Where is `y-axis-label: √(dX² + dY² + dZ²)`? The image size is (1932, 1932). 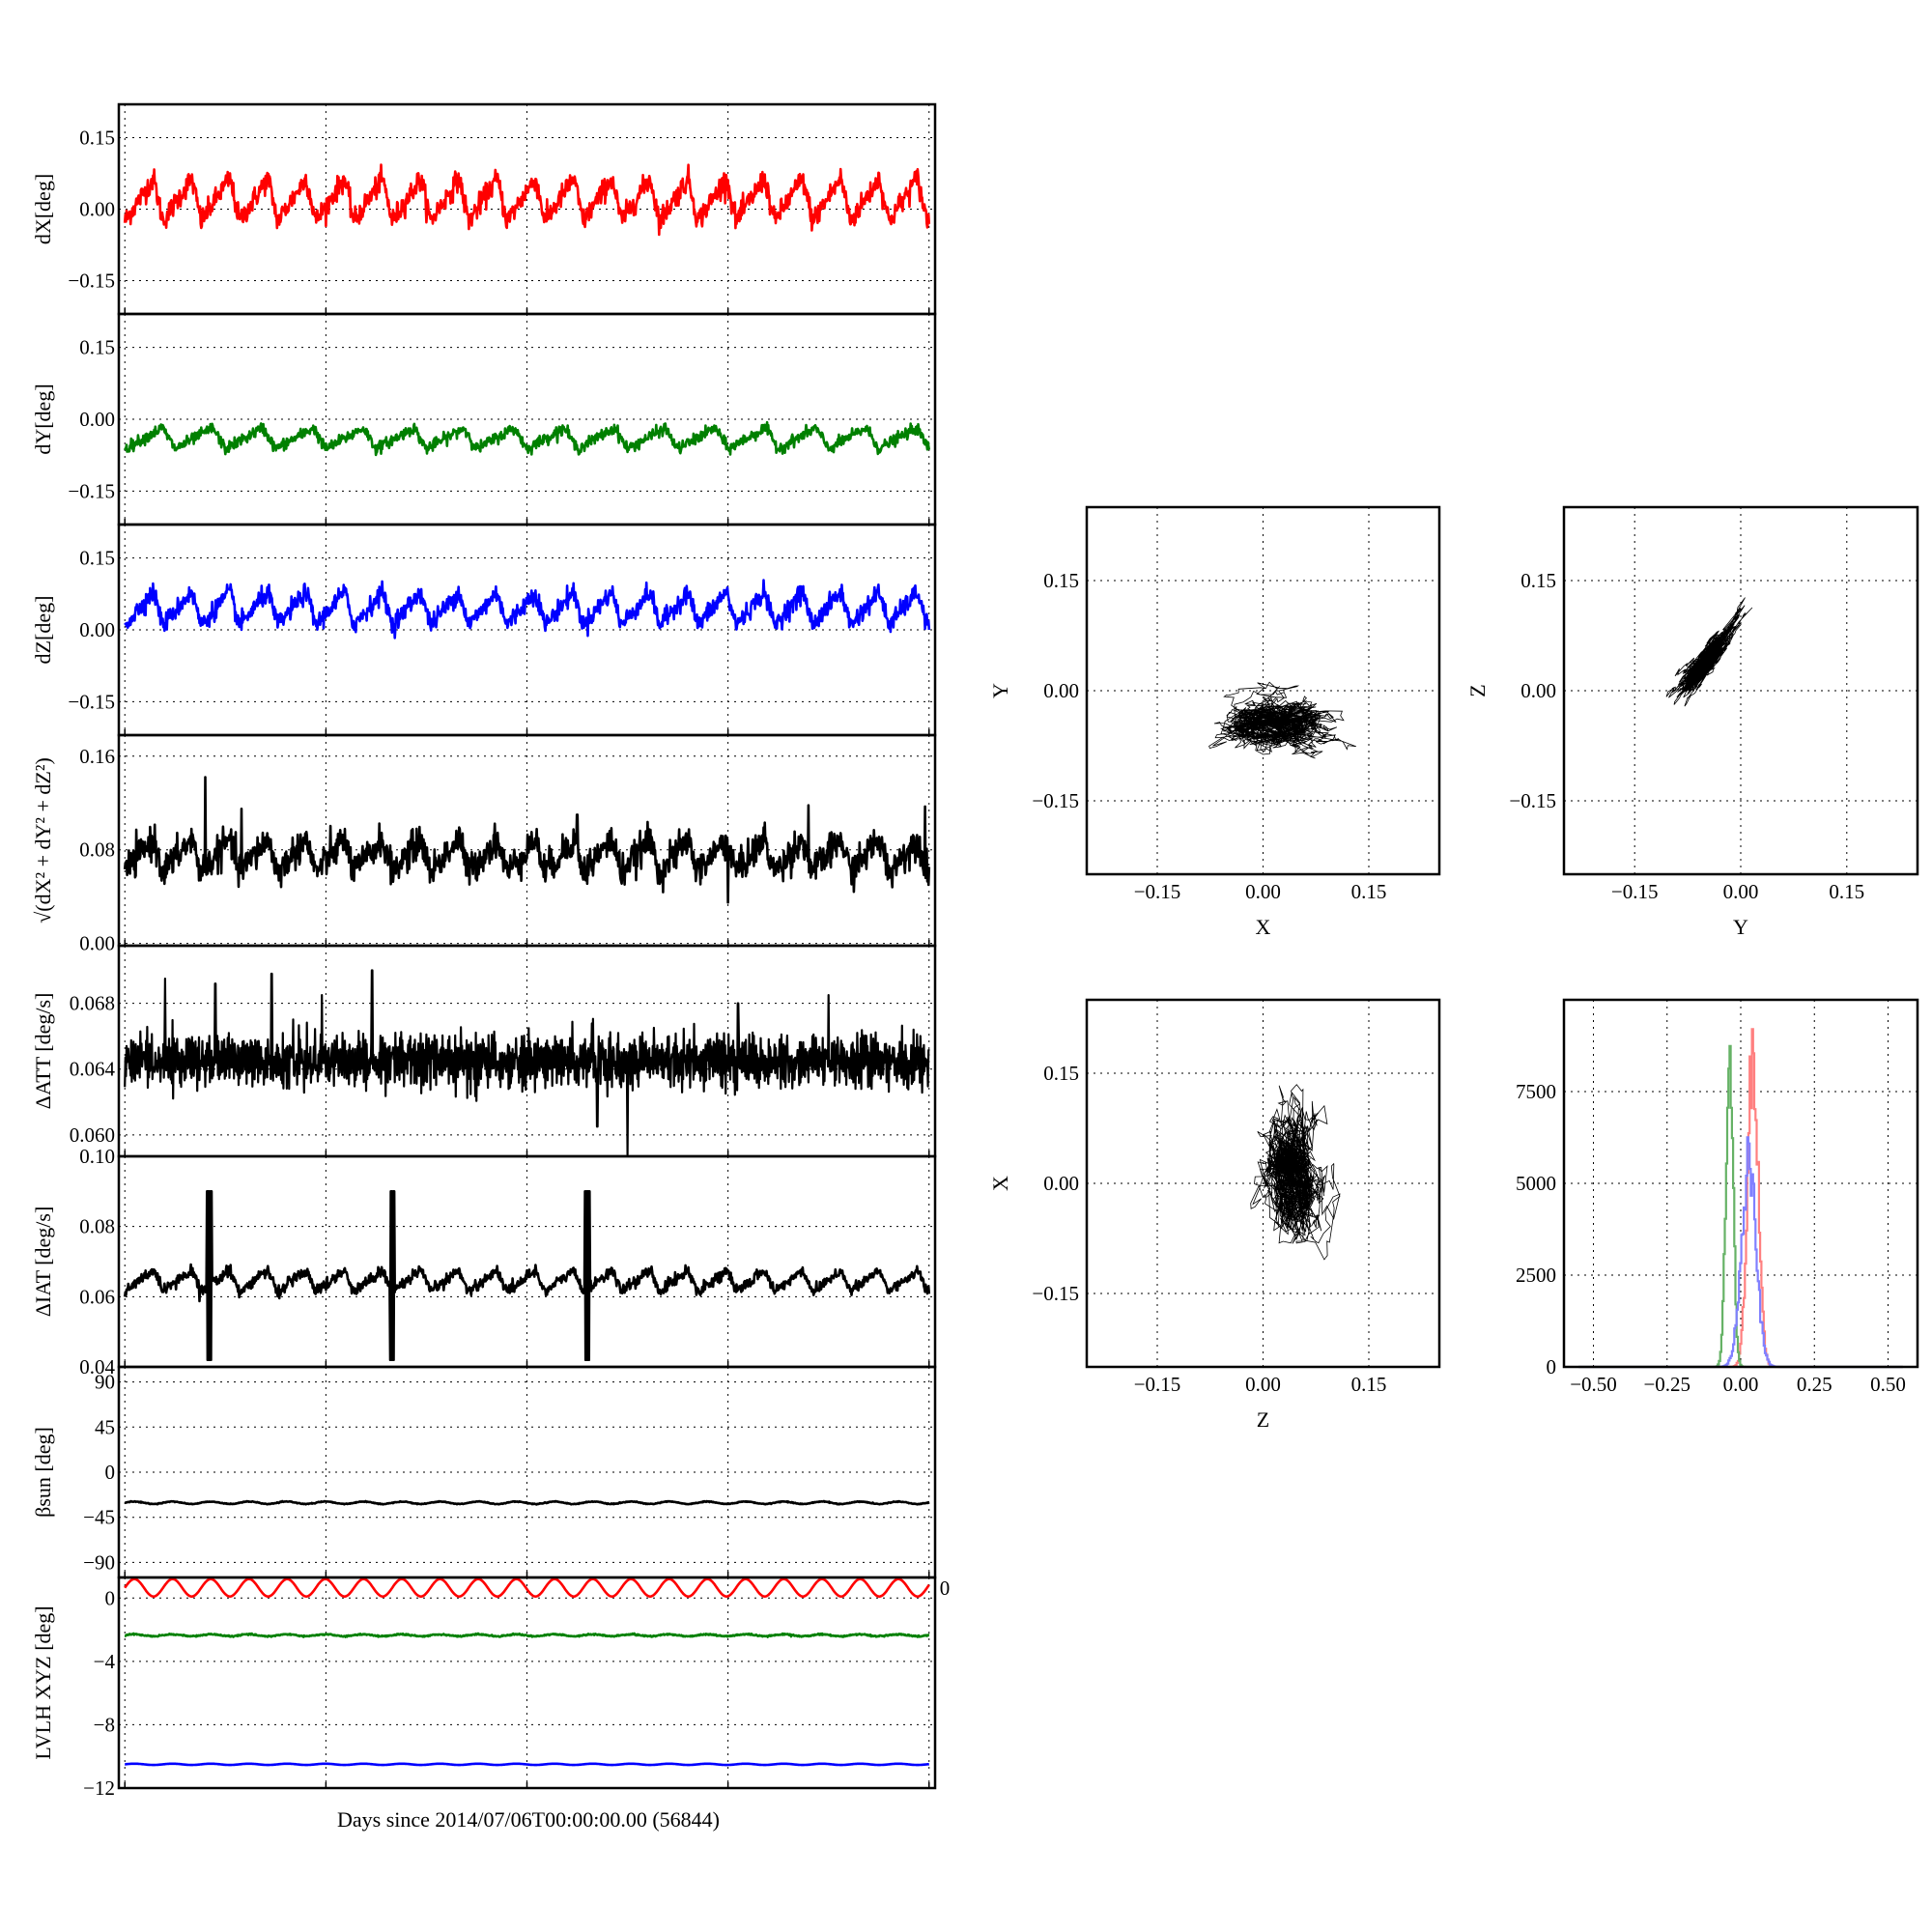 y-axis-label: √(dX² + dY² + dZ²) is located at coordinates (43, 840).